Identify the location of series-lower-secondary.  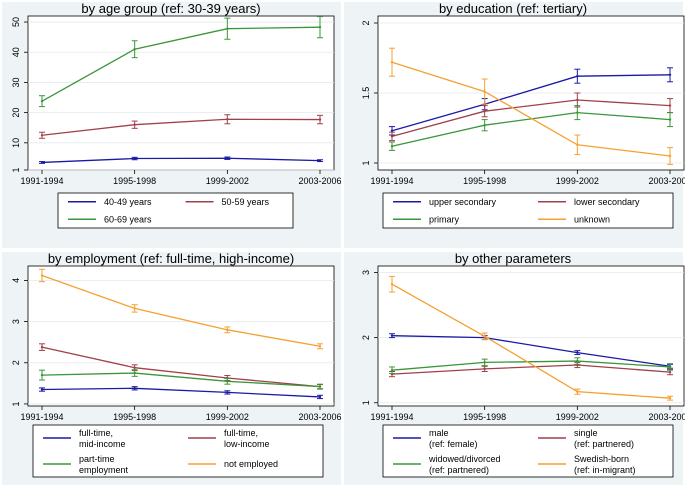
(531, 117).